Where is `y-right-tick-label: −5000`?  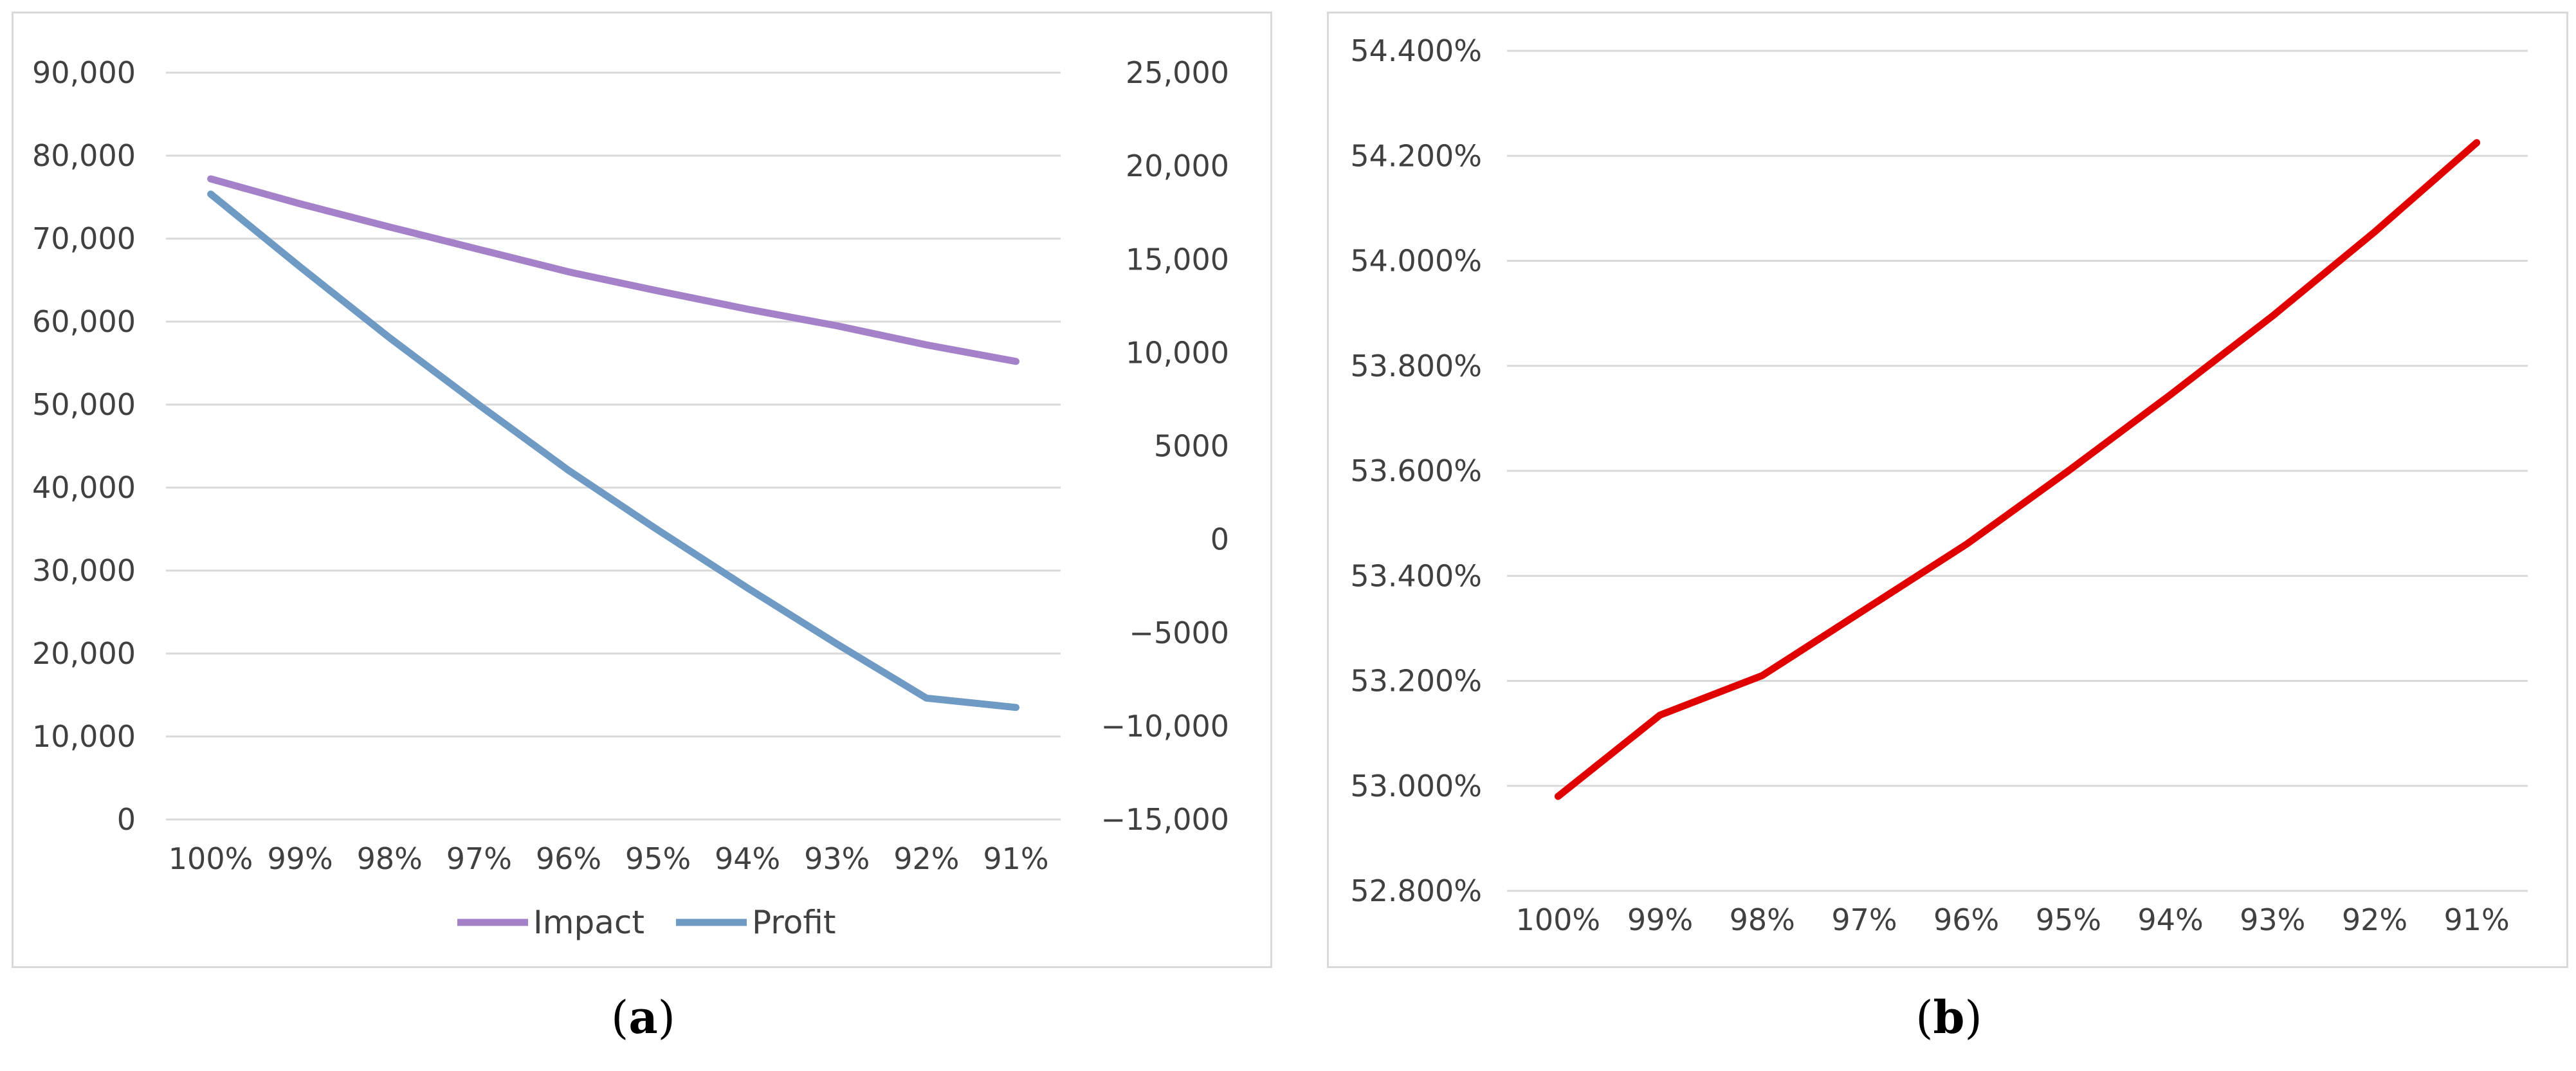
y-right-tick-label: −5000 is located at coordinates (1179, 633).